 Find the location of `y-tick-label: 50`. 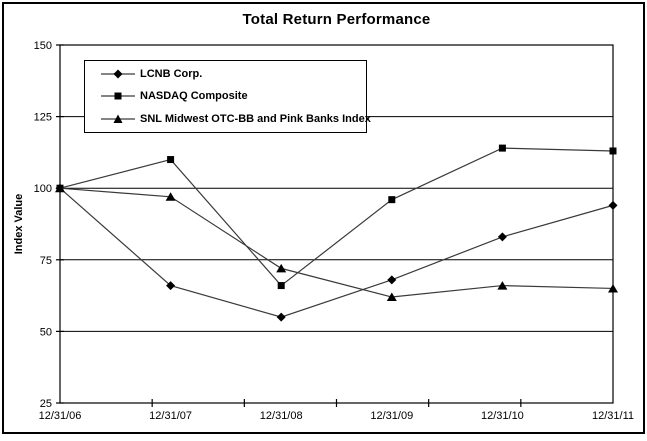

y-tick-label: 50 is located at coordinates (46, 332).